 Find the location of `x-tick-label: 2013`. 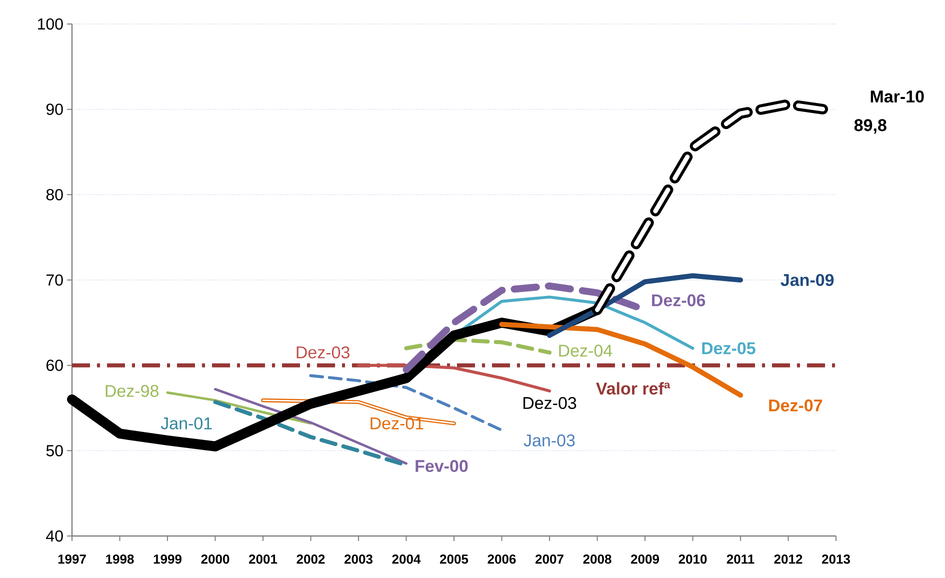

x-tick-label: 2013 is located at coordinates (836, 559).